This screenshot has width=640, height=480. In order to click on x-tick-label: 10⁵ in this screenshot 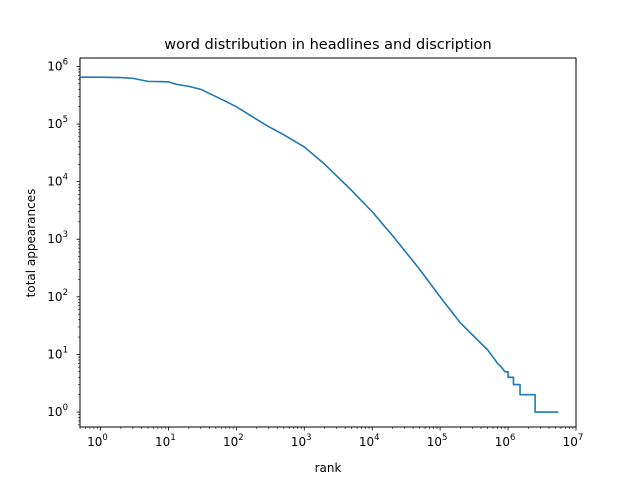, I will do `click(437, 441)`.